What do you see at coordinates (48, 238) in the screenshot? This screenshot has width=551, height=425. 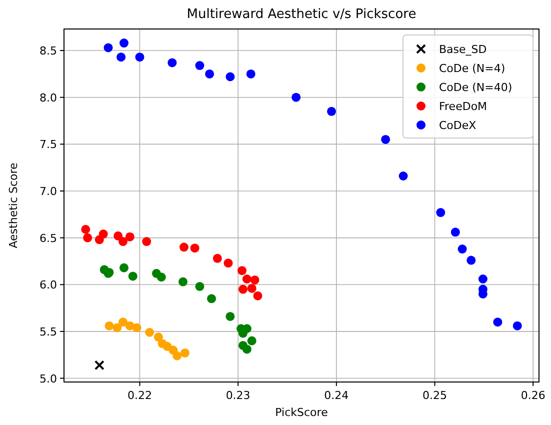 I see `y-tick-label: 6.5` at bounding box center [48, 238].